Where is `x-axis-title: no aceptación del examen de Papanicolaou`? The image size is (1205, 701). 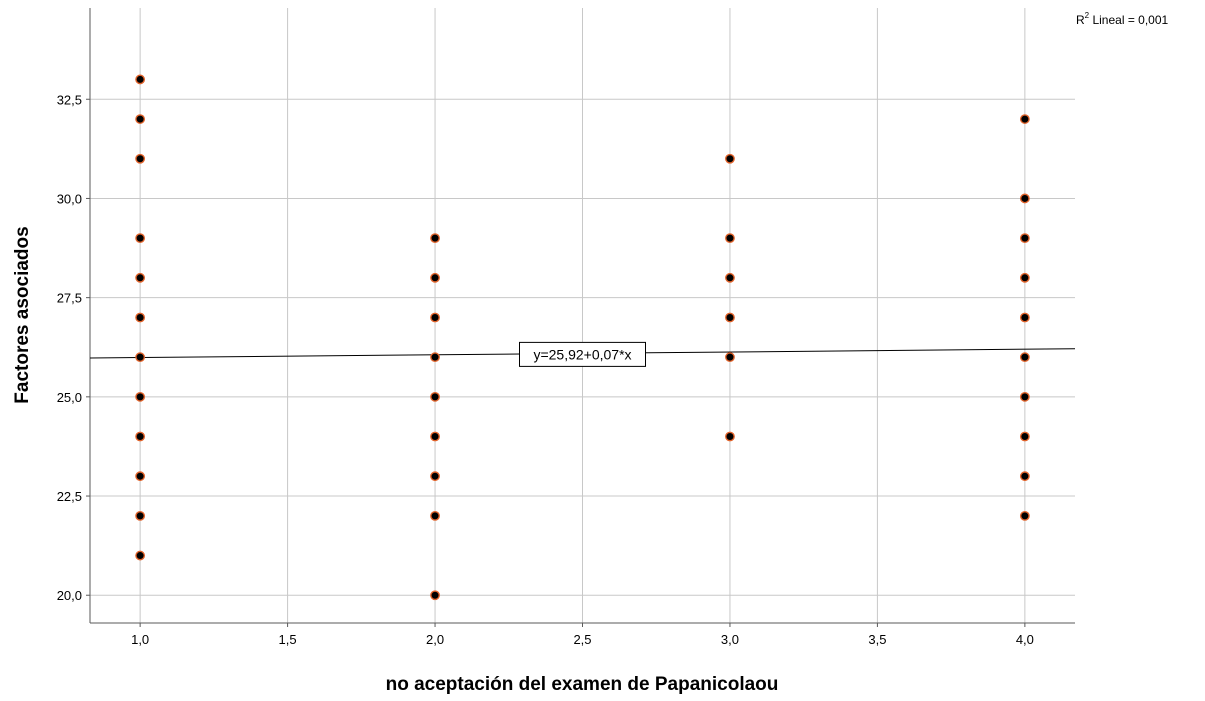
x-axis-title: no aceptación del examen de Papanicolaou is located at coordinates (582, 684).